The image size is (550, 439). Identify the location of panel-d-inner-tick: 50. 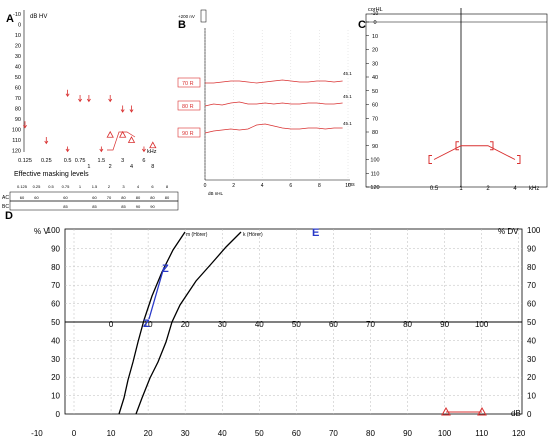
(296, 324).